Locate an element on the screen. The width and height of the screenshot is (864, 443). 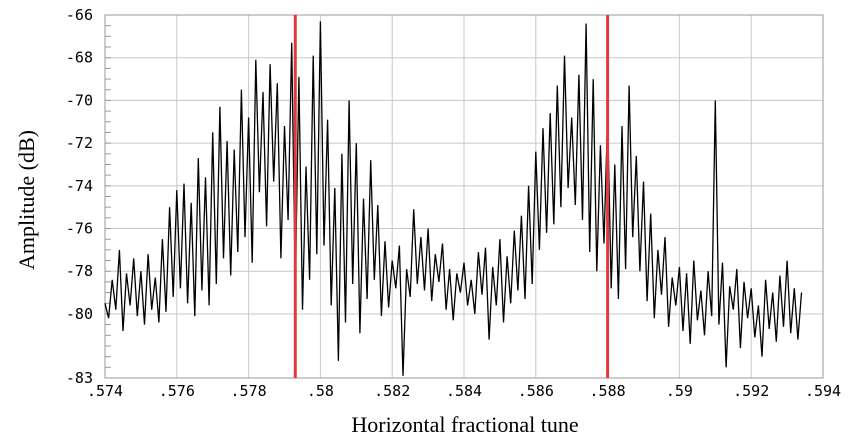
x-tick-label: .582 is located at coordinates (392, 391).